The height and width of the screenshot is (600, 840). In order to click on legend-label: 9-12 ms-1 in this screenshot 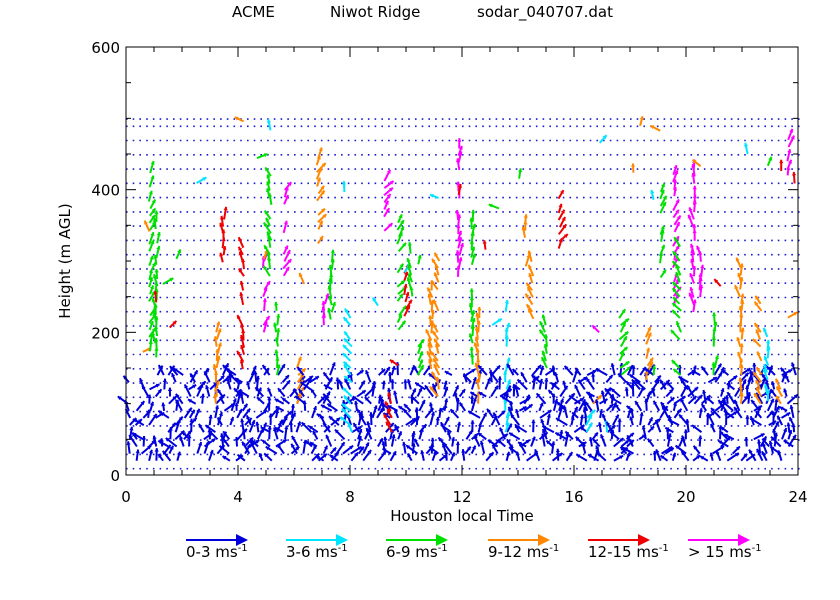, I will do `click(523, 552)`.